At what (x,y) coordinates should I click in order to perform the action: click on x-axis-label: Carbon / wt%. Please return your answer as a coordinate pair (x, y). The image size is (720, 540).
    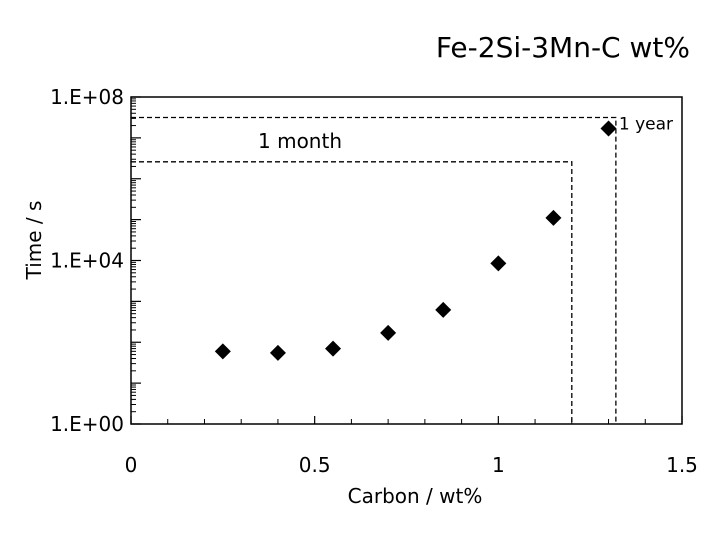
    Looking at the image, I should click on (415, 496).